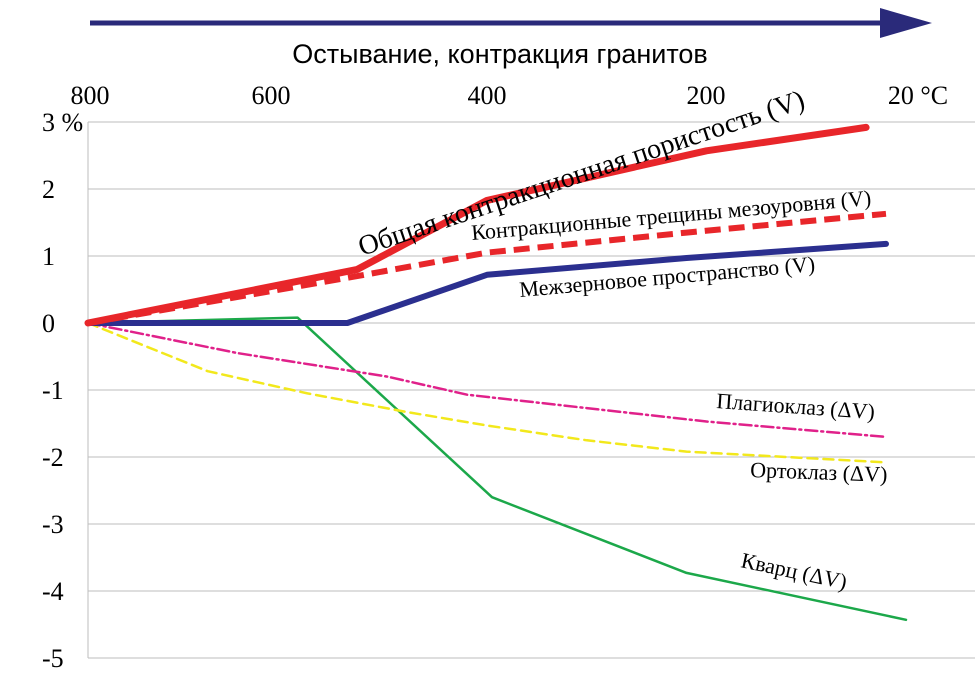  What do you see at coordinates (53, 658) in the screenshot?
I see `y-tick-label-8: -5` at bounding box center [53, 658].